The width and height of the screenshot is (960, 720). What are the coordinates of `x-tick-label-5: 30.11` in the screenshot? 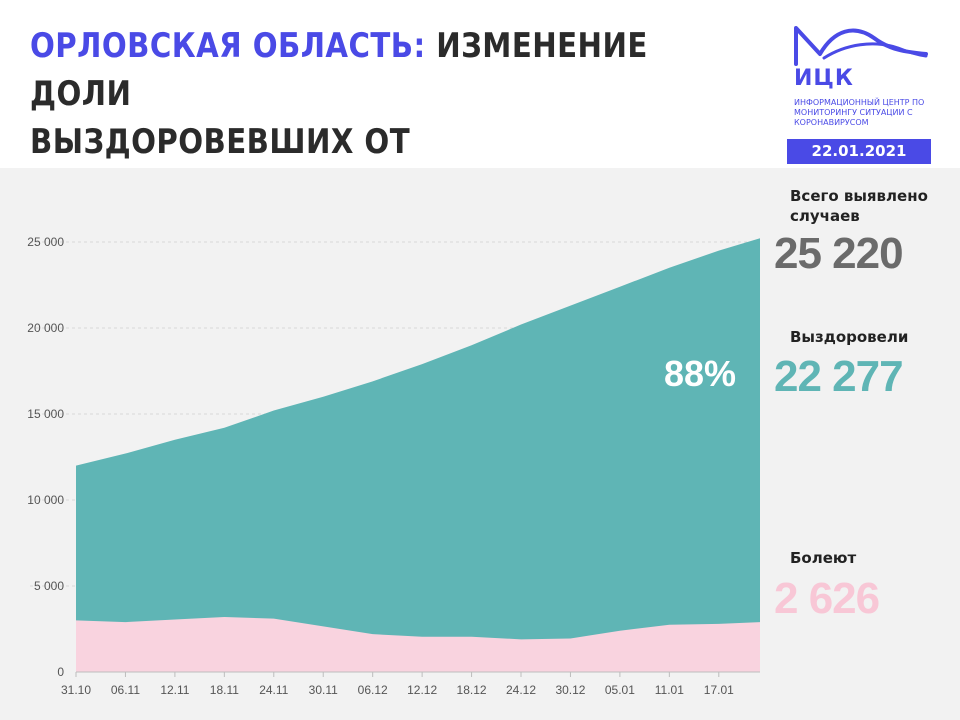 It's located at (323, 690).